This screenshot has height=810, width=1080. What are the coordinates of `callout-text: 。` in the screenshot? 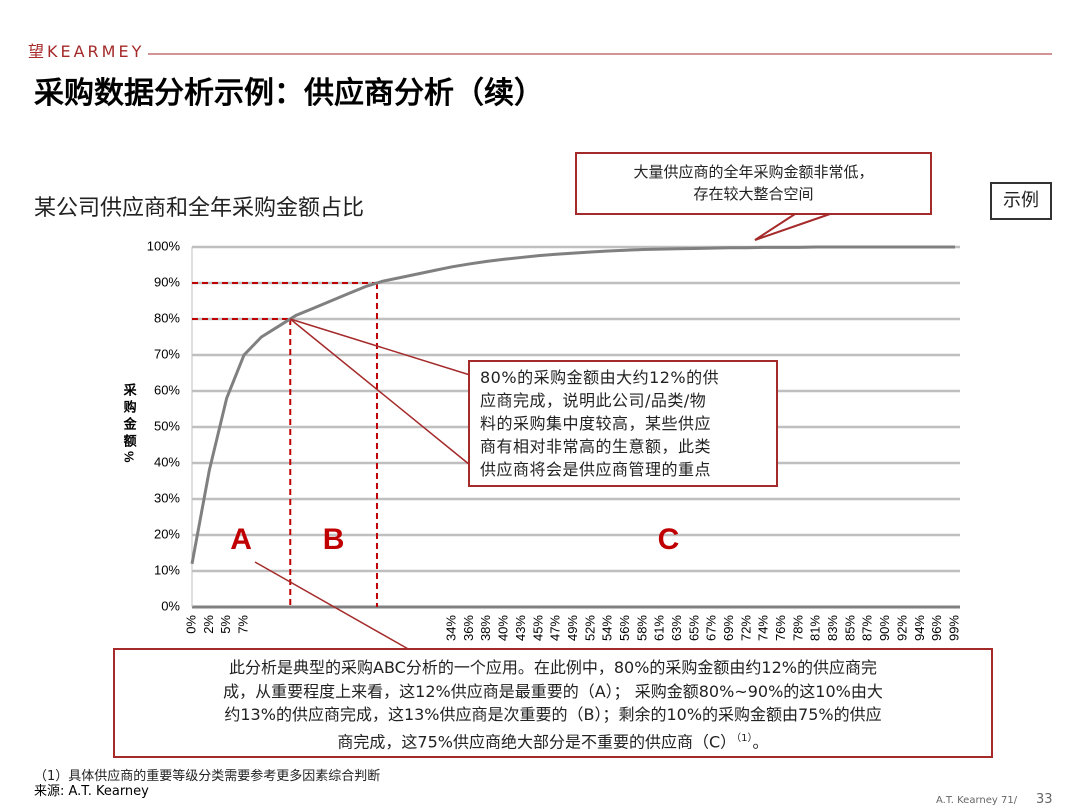 It's located at (760, 741).